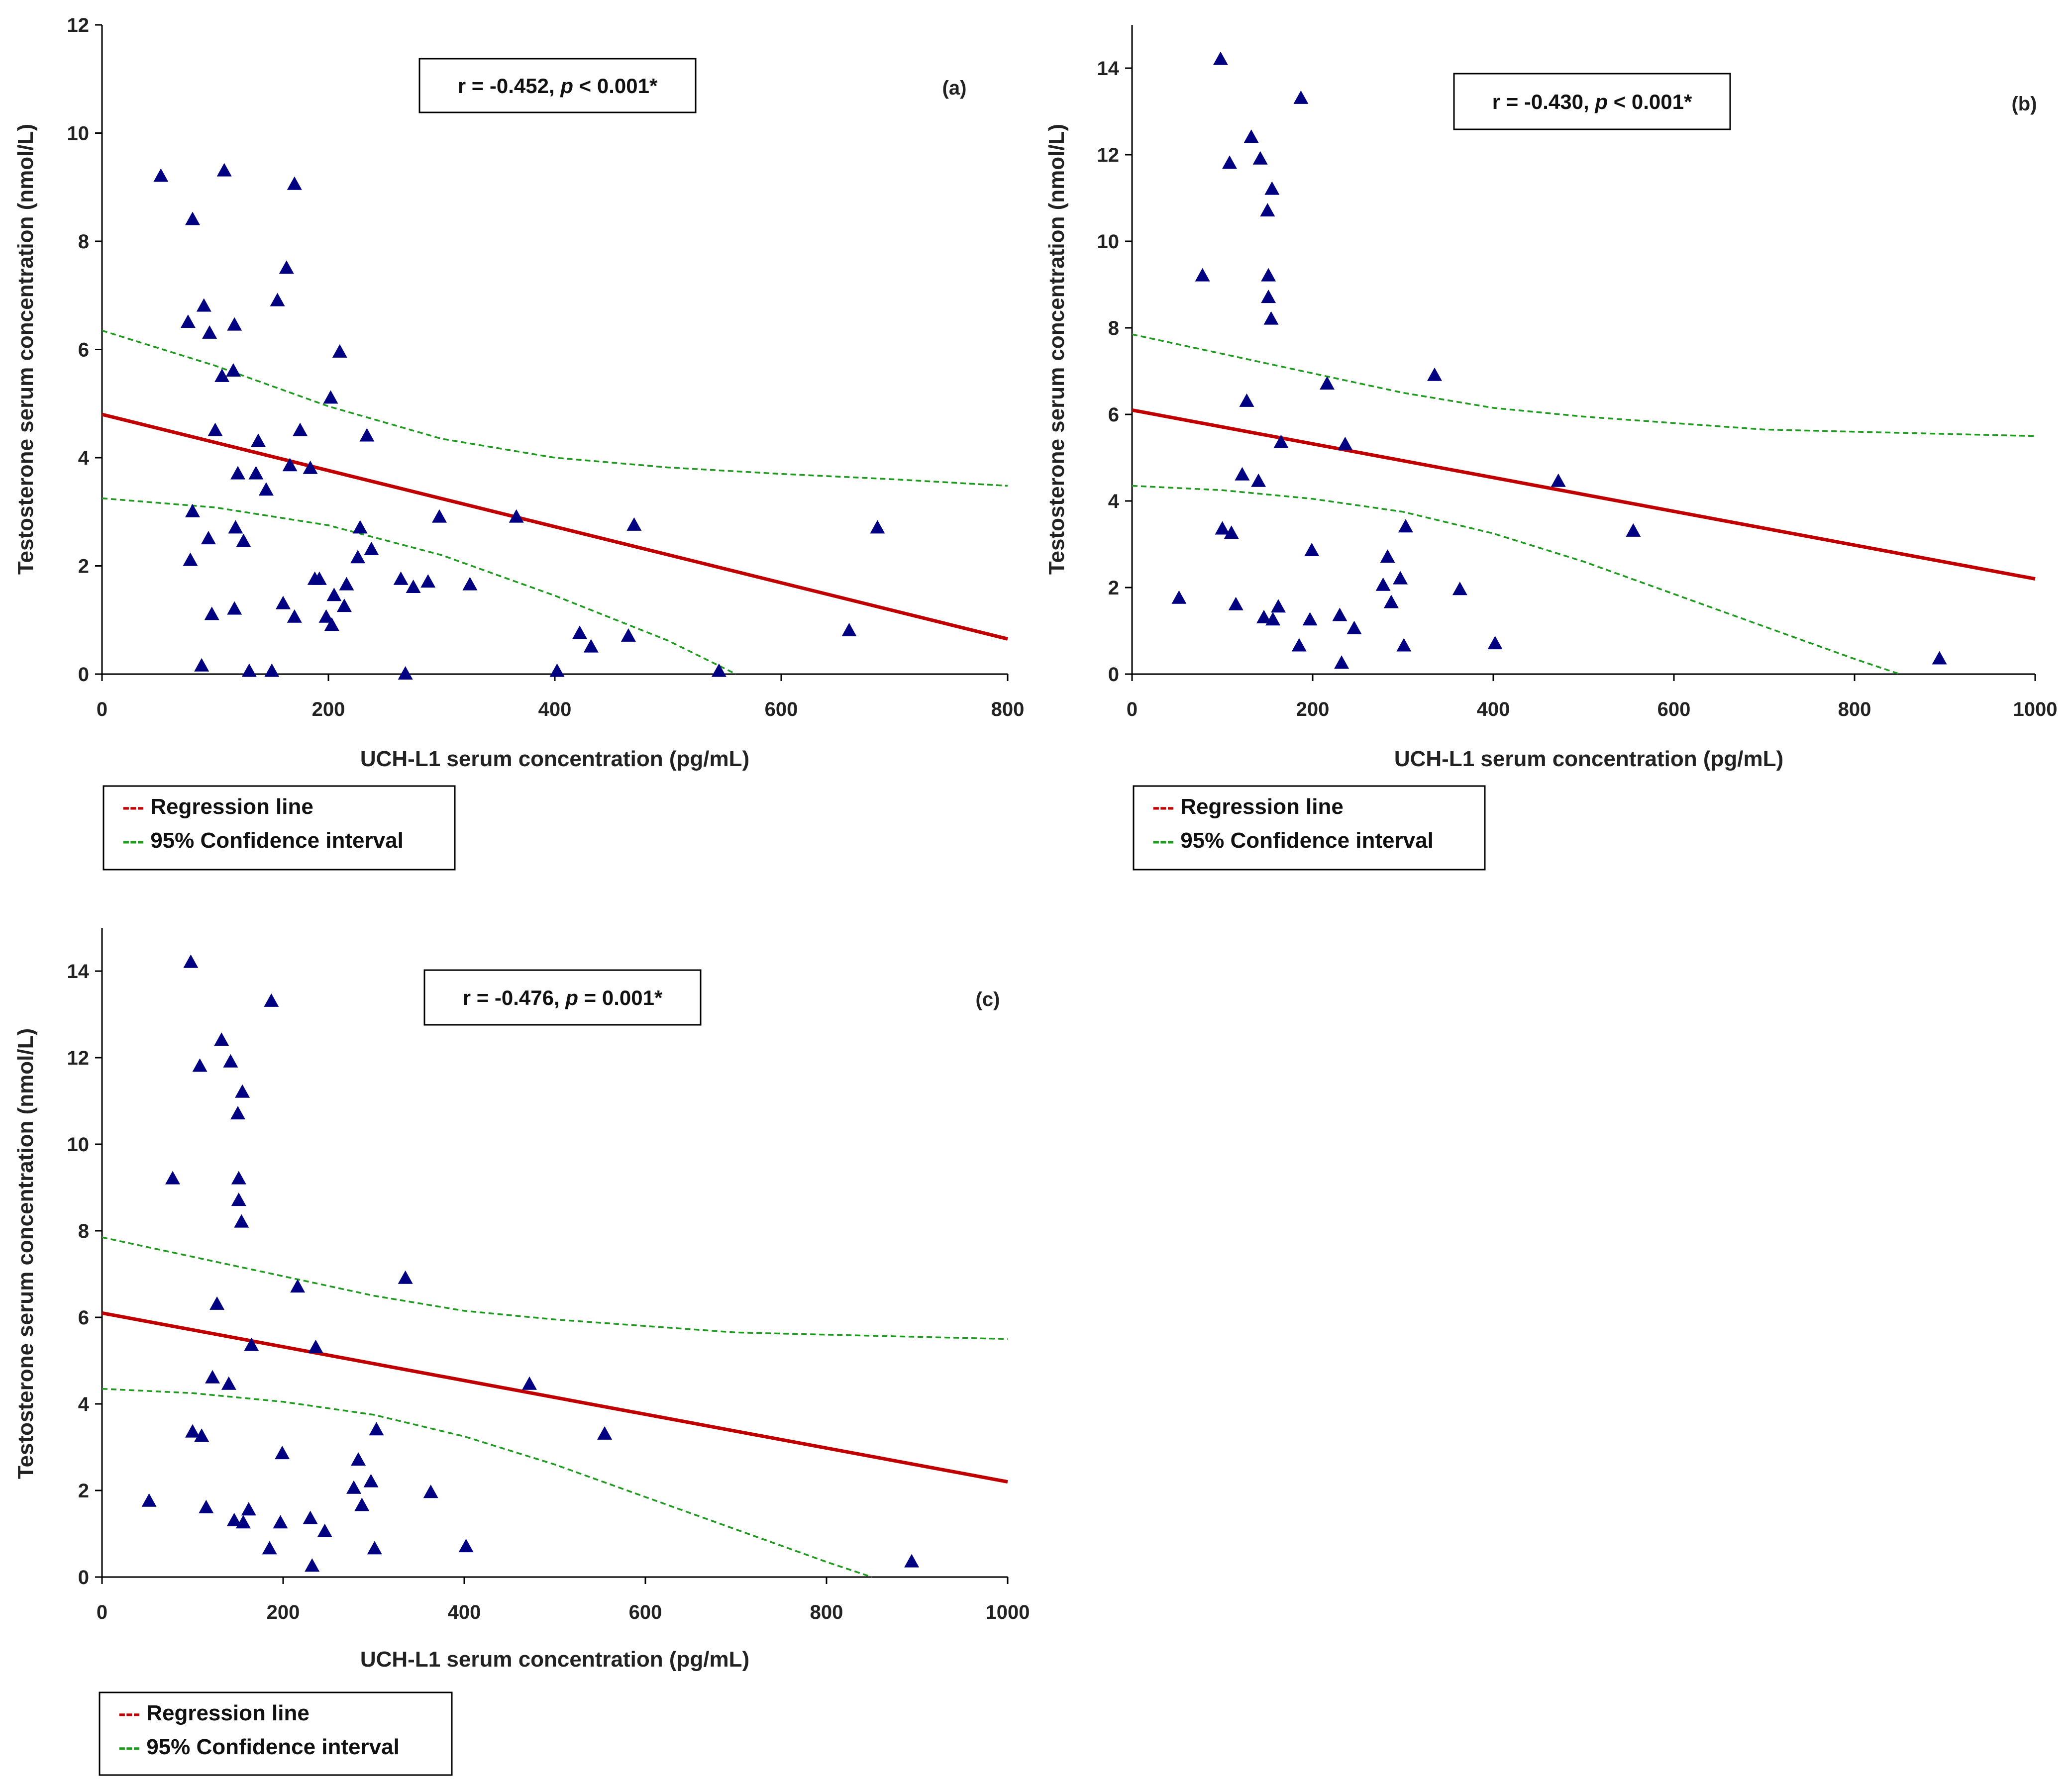 This screenshot has height=1783, width=2072. I want to click on x-tick-label: 0, so click(1132, 709).